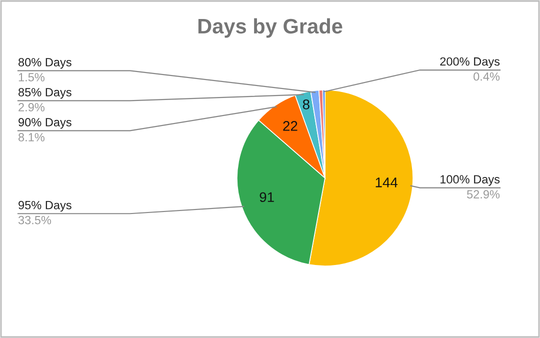 The width and height of the screenshot is (540, 338). Describe the element at coordinates (387, 183) in the screenshot. I see `text: 144` at that location.